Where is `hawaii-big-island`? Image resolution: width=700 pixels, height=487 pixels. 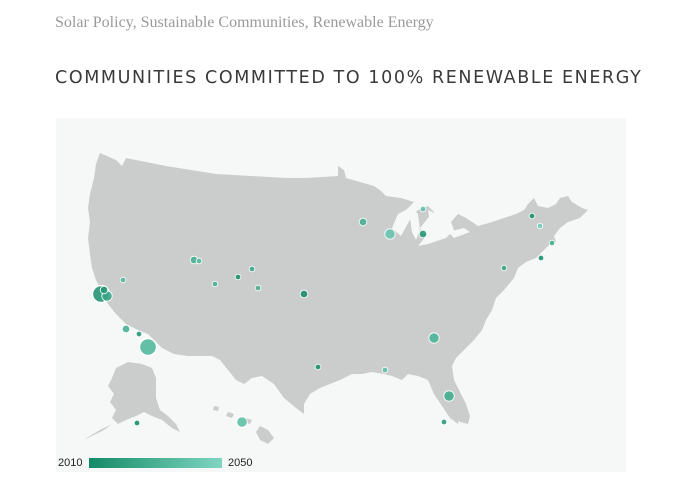
hawaii-big-island is located at coordinates (265, 435).